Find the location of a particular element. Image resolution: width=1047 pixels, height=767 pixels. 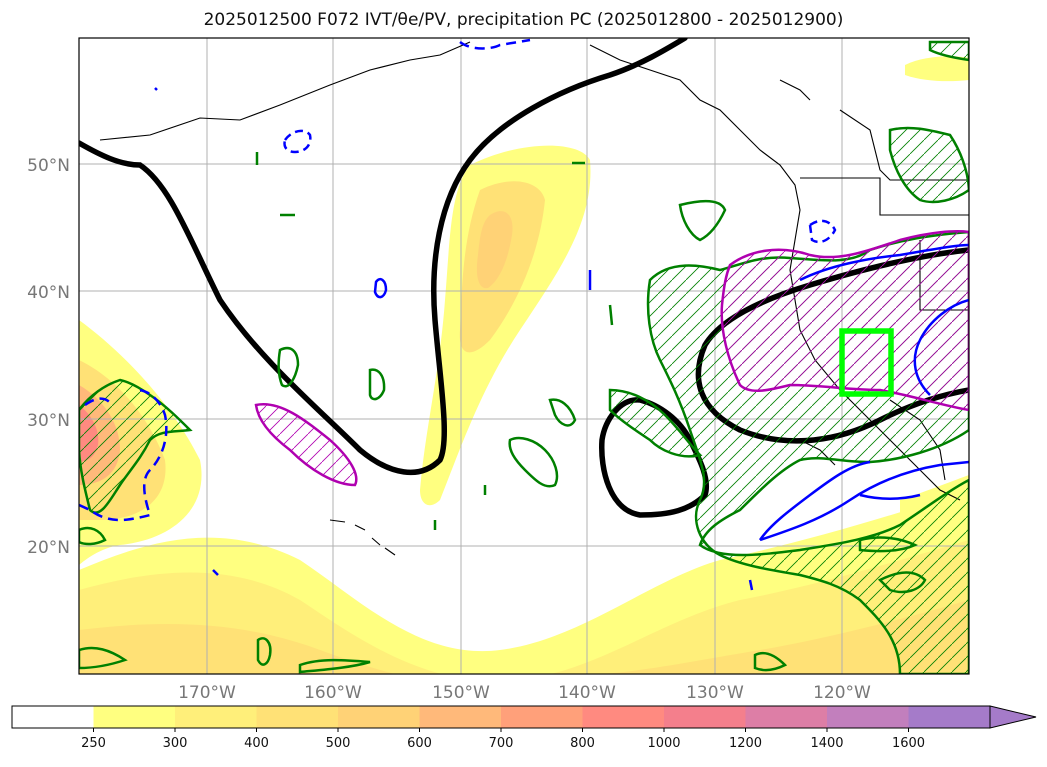

lat-label-20n: 20°N is located at coordinates (48, 548).